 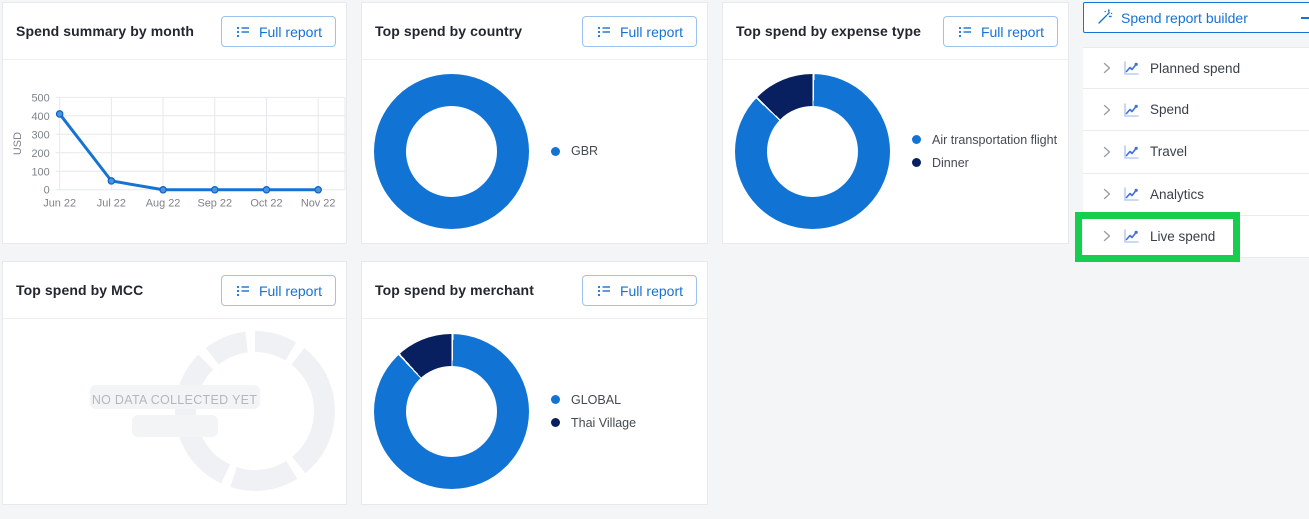 I want to click on no-data-placeholder: NO DATA COLLECTED YET, so click(x=174, y=411).